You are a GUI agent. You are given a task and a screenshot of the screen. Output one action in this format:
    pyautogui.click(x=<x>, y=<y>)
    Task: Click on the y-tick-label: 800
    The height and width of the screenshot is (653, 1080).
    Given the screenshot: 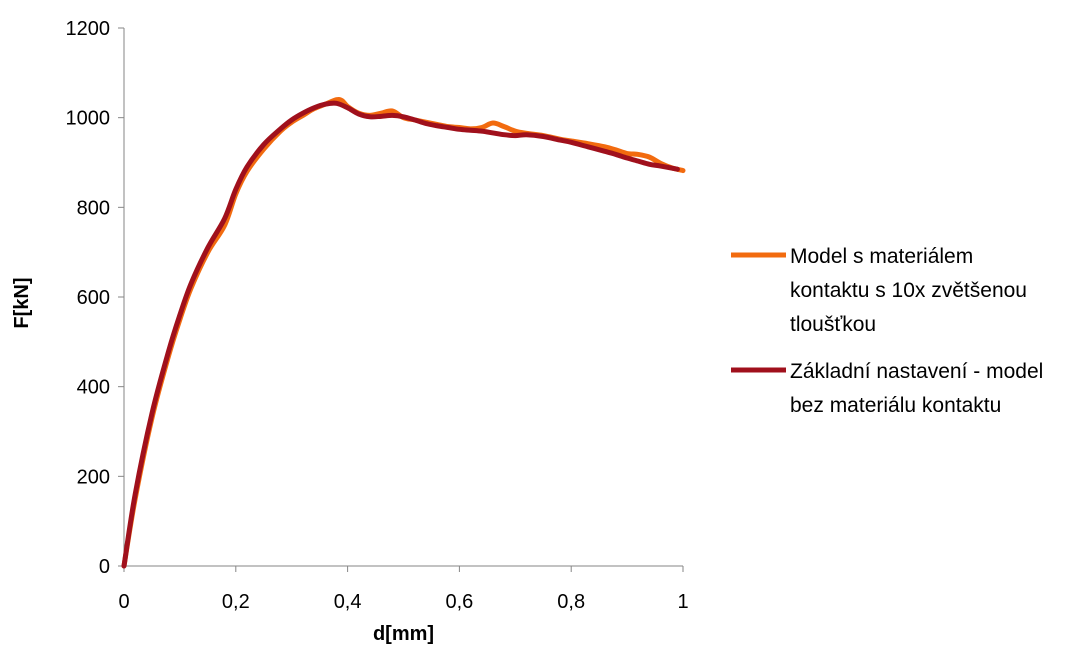 What is the action you would take?
    pyautogui.click(x=93, y=208)
    